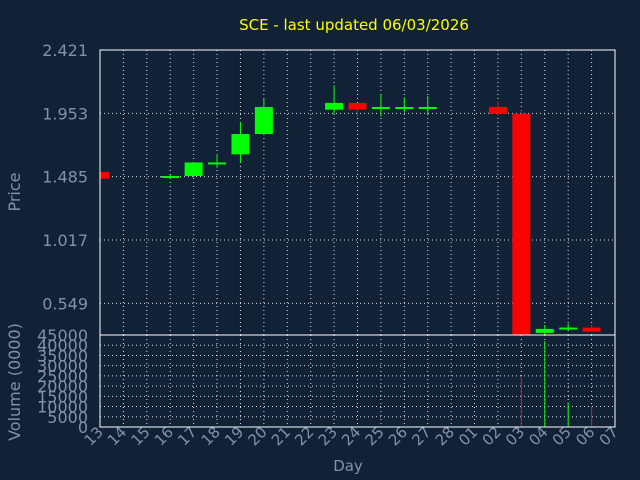 This screenshot has height=480, width=640. Describe the element at coordinates (62, 386) in the screenshot. I see `volume-tick-label: 20000` at that location.